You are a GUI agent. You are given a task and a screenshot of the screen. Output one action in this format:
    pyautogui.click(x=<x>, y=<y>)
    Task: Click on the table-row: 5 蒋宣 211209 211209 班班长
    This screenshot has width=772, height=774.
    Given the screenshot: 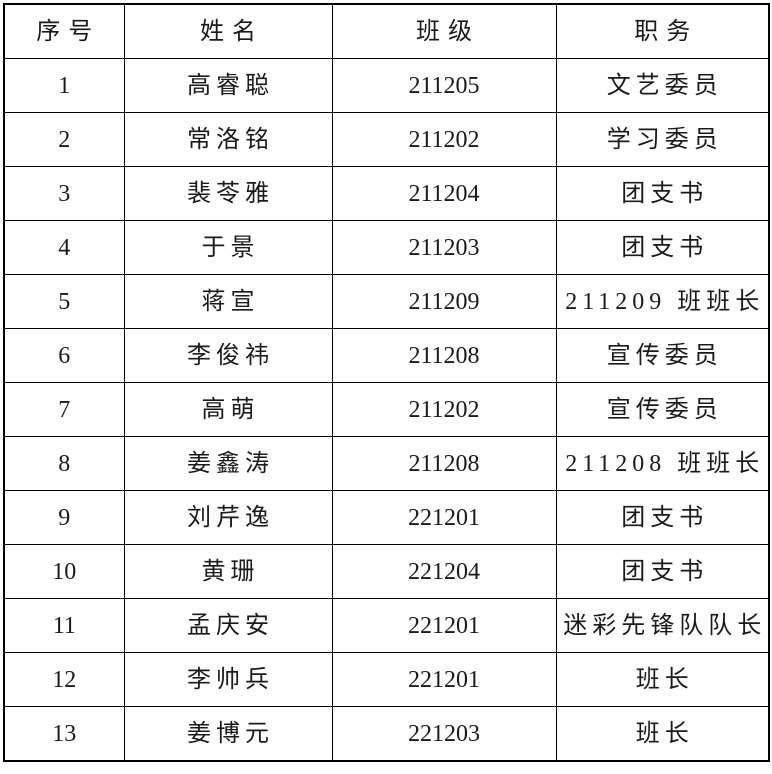 What is the action you would take?
    pyautogui.click(x=386, y=301)
    